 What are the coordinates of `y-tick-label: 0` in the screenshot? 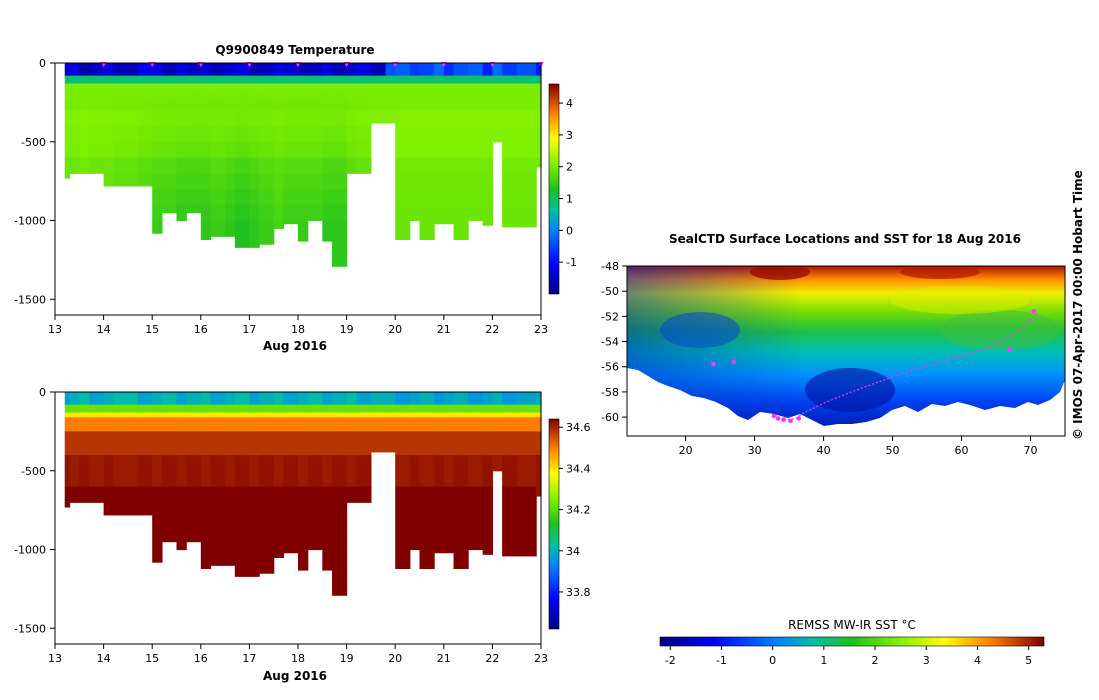 It's located at (42, 392).